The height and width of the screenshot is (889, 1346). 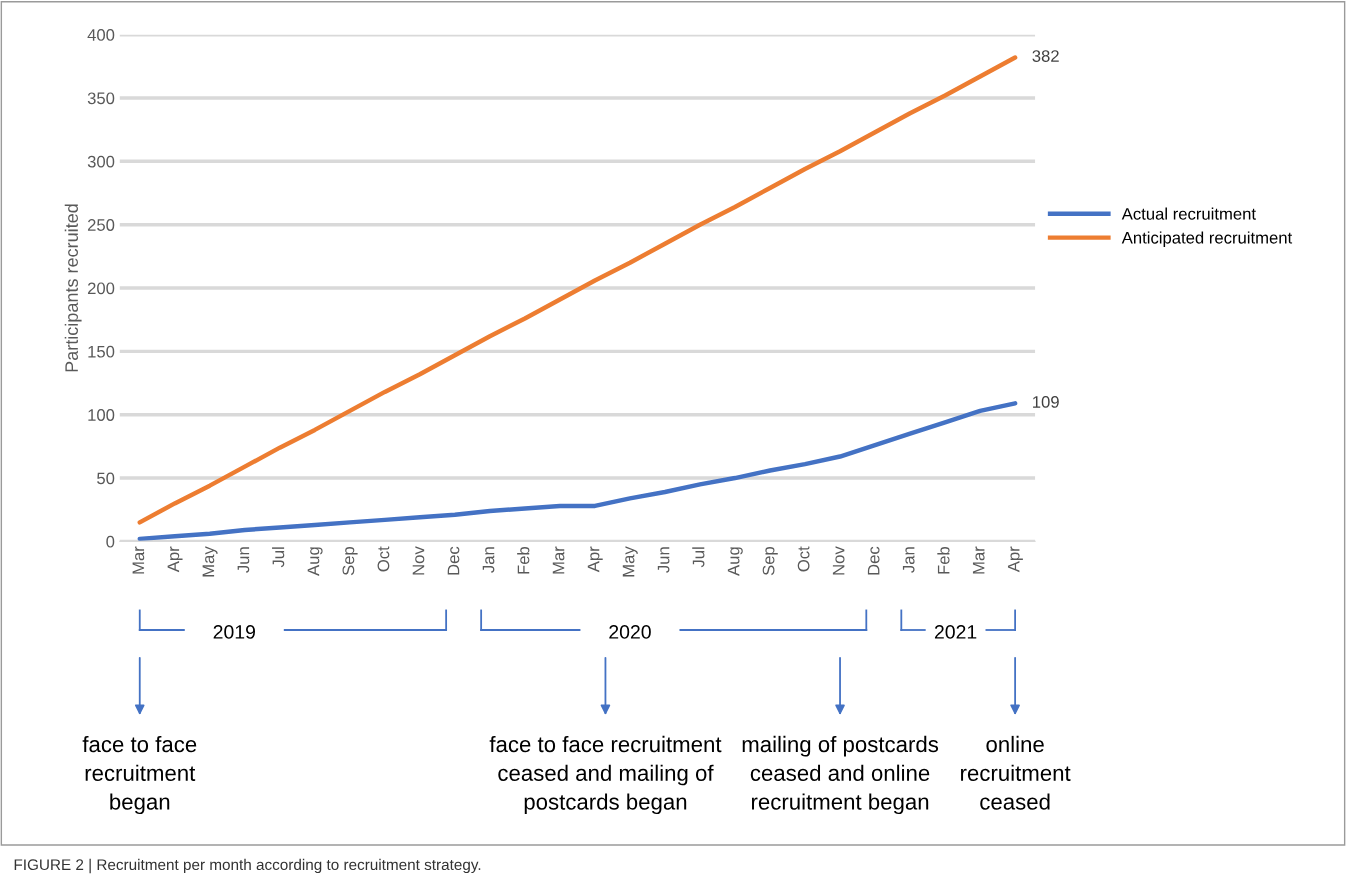 I want to click on legend-label: Anticipated recruitment, so click(x=1207, y=239).